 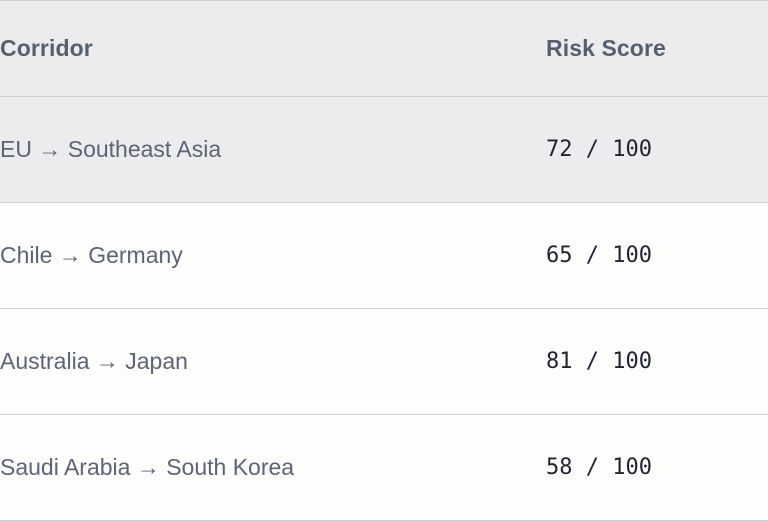 What do you see at coordinates (273, 361) in the screenshot?
I see `cell-corridor: Australia → Japan` at bounding box center [273, 361].